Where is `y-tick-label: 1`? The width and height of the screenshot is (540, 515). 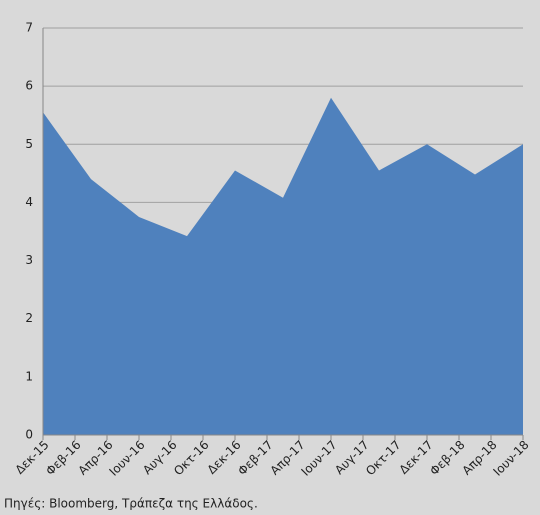 y-tick-label: 1 is located at coordinates (29, 376).